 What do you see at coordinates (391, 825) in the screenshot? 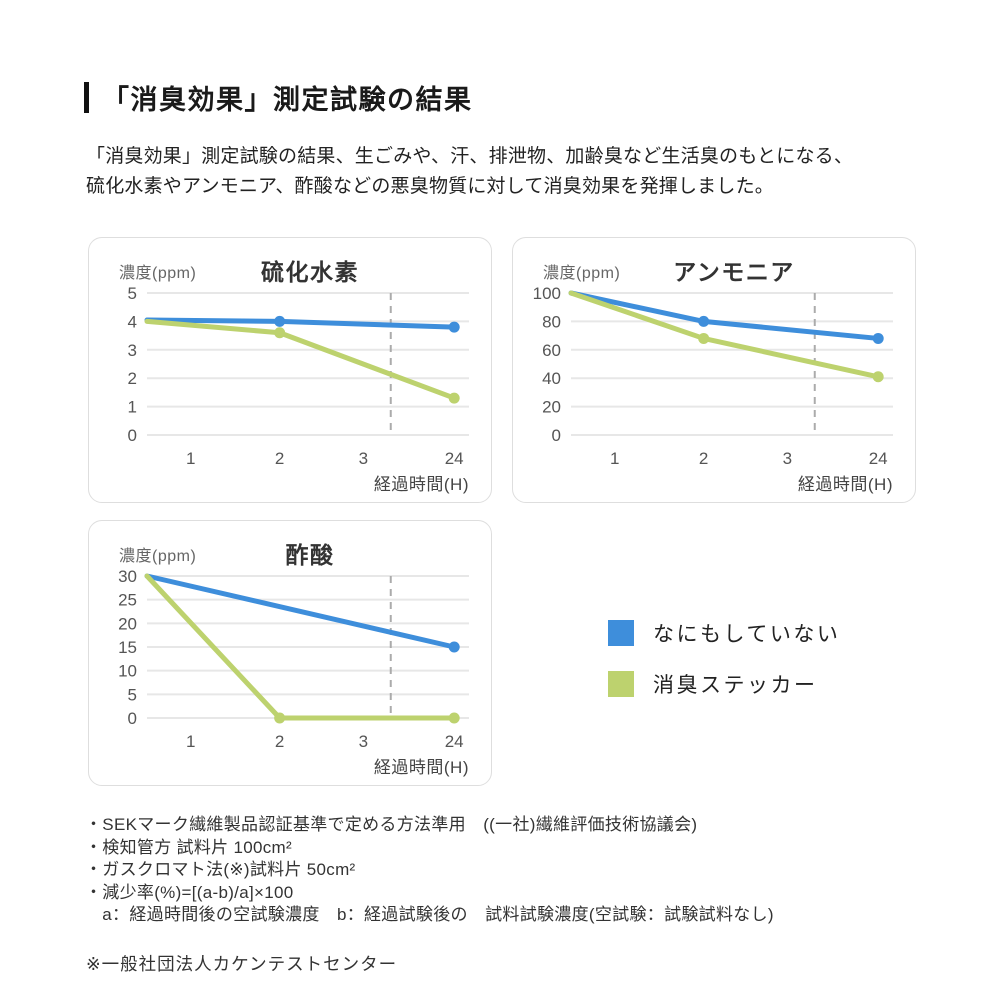
I see `footnote-item: ・SEKマーク繊維製品認証基準で定める方法準用 ((一社)繊維評価技術協議会)` at bounding box center [391, 825].